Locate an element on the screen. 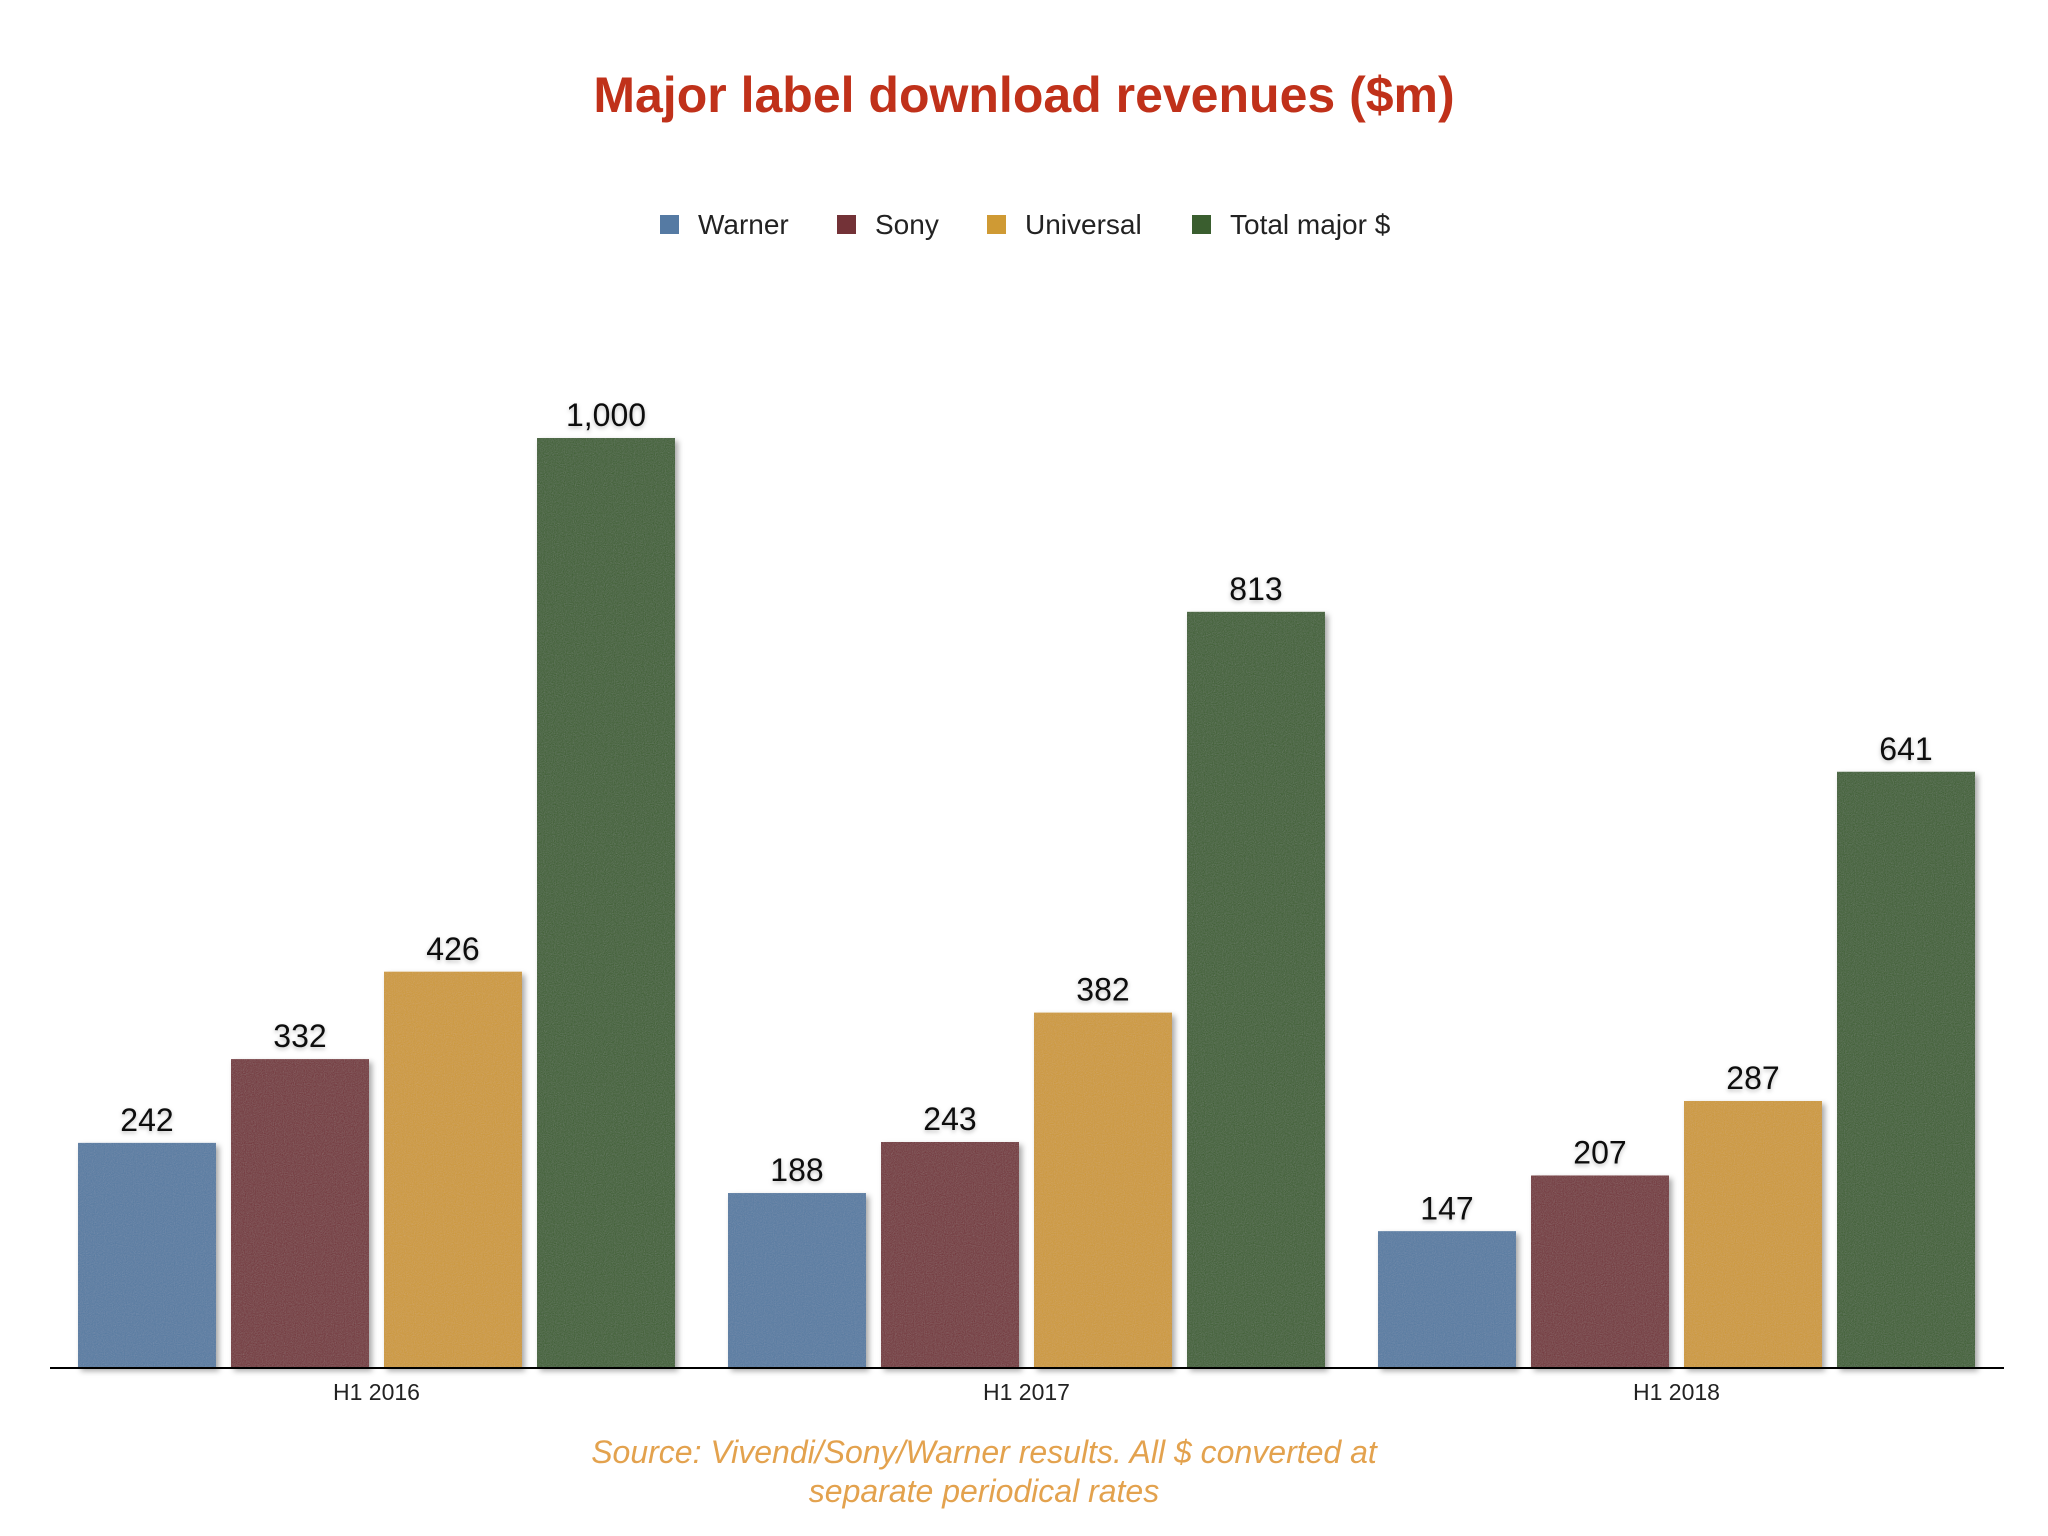 The height and width of the screenshot is (1536, 2048). value-label-universal-h1-2017: 382 is located at coordinates (1102, 990).